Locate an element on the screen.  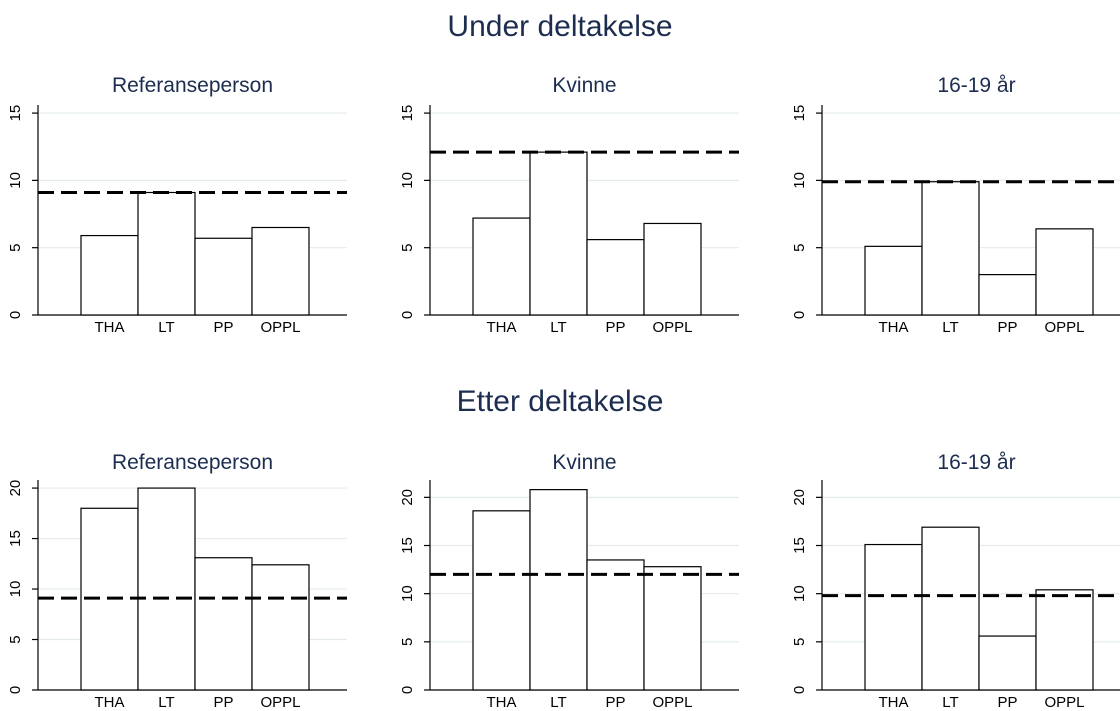
chart-panel: 16-19 år 0 5 10 15 20 THA LT PP OPPL is located at coordinates (955, 581).